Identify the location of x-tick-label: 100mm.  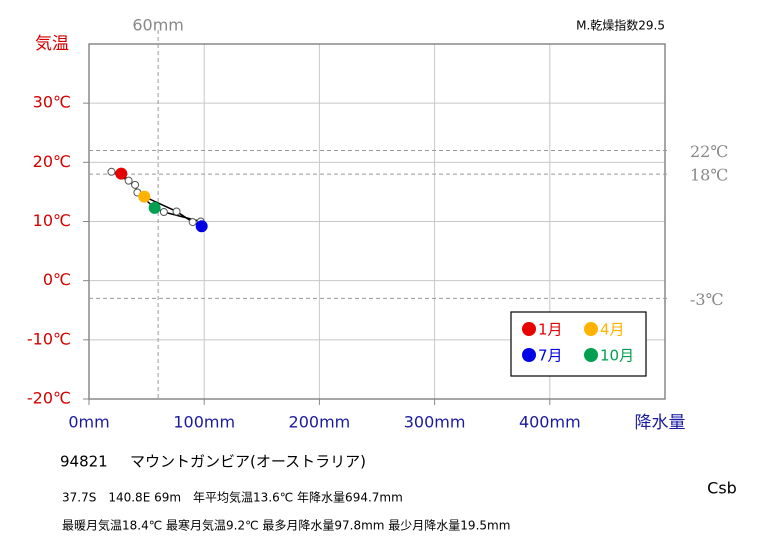
(204, 422).